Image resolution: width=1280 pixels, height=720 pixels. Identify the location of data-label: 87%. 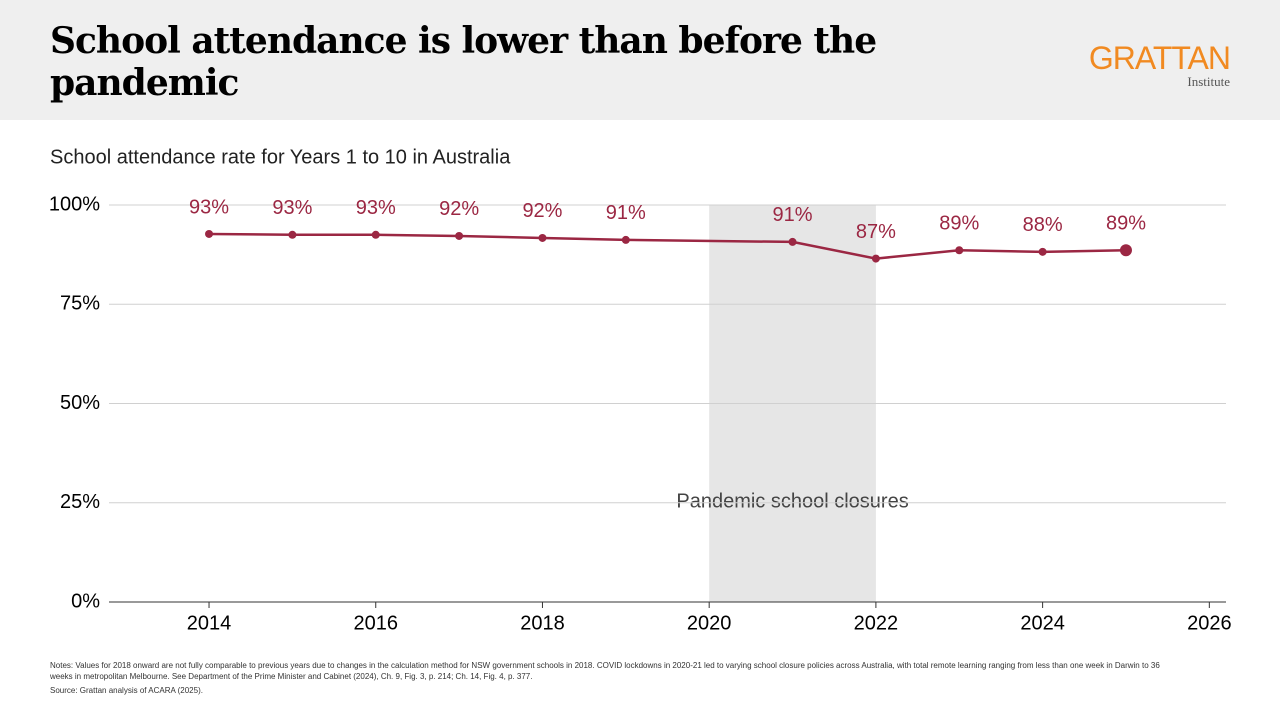
(876, 232).